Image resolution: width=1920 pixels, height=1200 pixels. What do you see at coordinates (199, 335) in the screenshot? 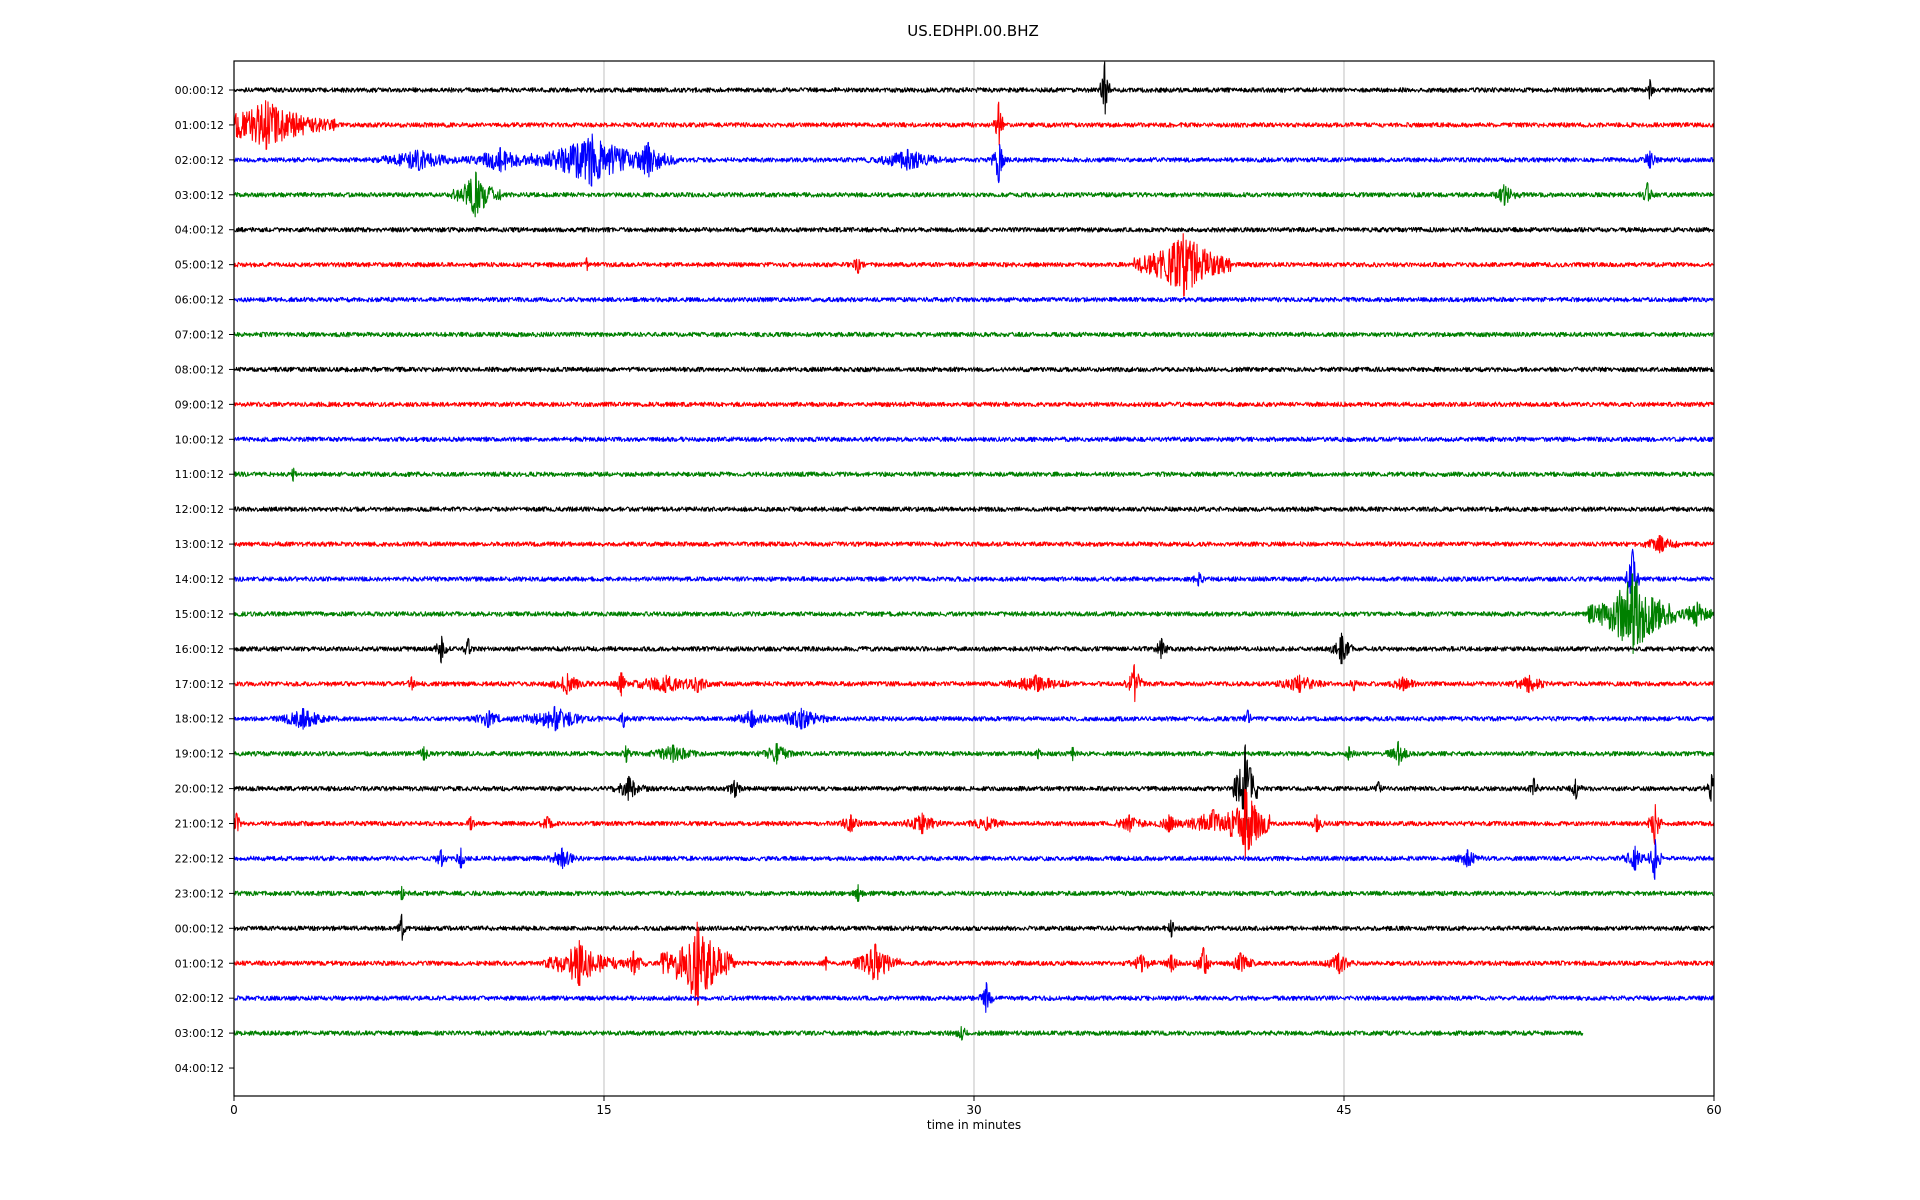
I see `row-label: 07:00:12` at bounding box center [199, 335].